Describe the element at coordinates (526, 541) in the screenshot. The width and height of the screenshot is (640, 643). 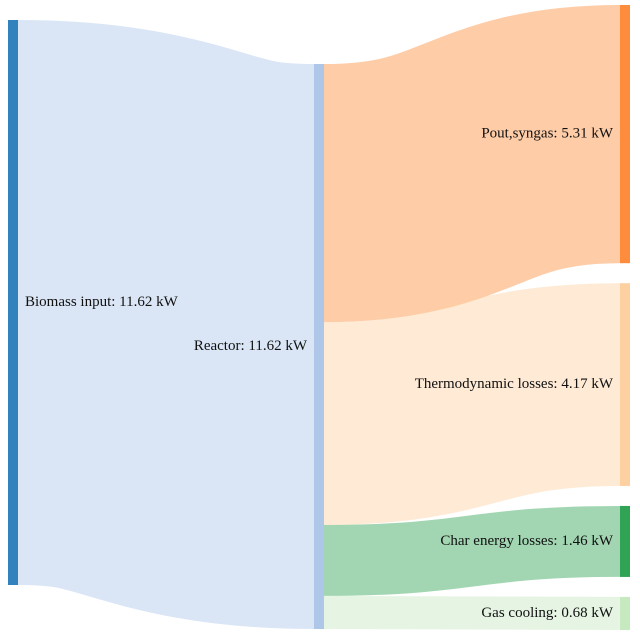
I see `node-label: Char energy losses: 1.46 kW` at that location.